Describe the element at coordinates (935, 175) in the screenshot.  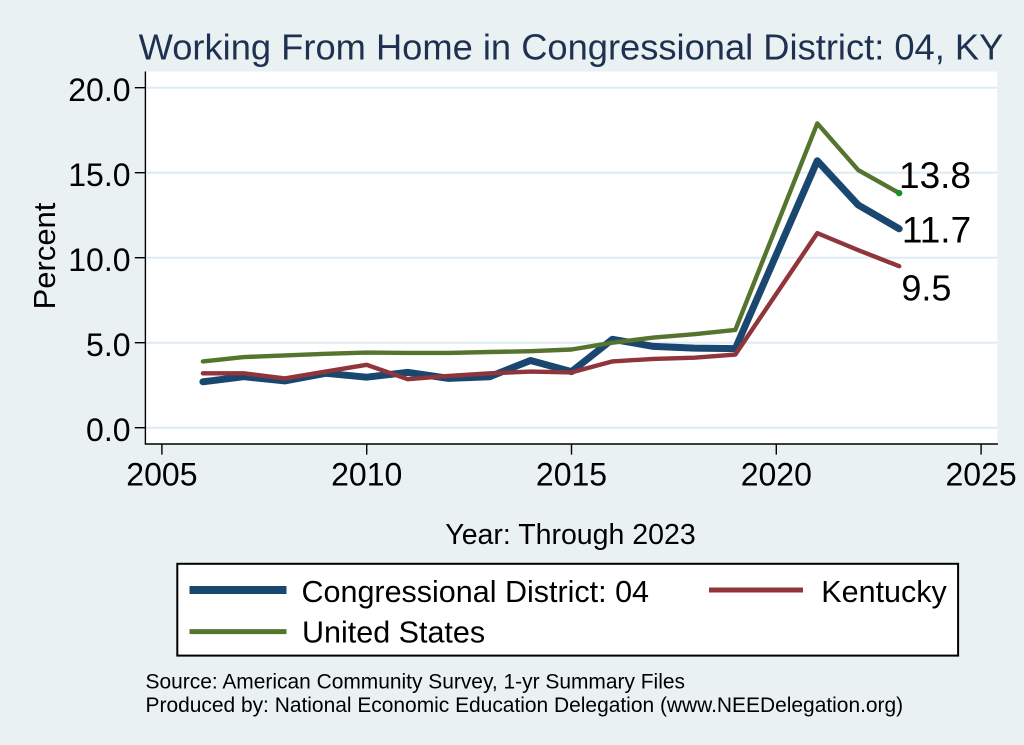
I see `svg-text: 13.8` at that location.